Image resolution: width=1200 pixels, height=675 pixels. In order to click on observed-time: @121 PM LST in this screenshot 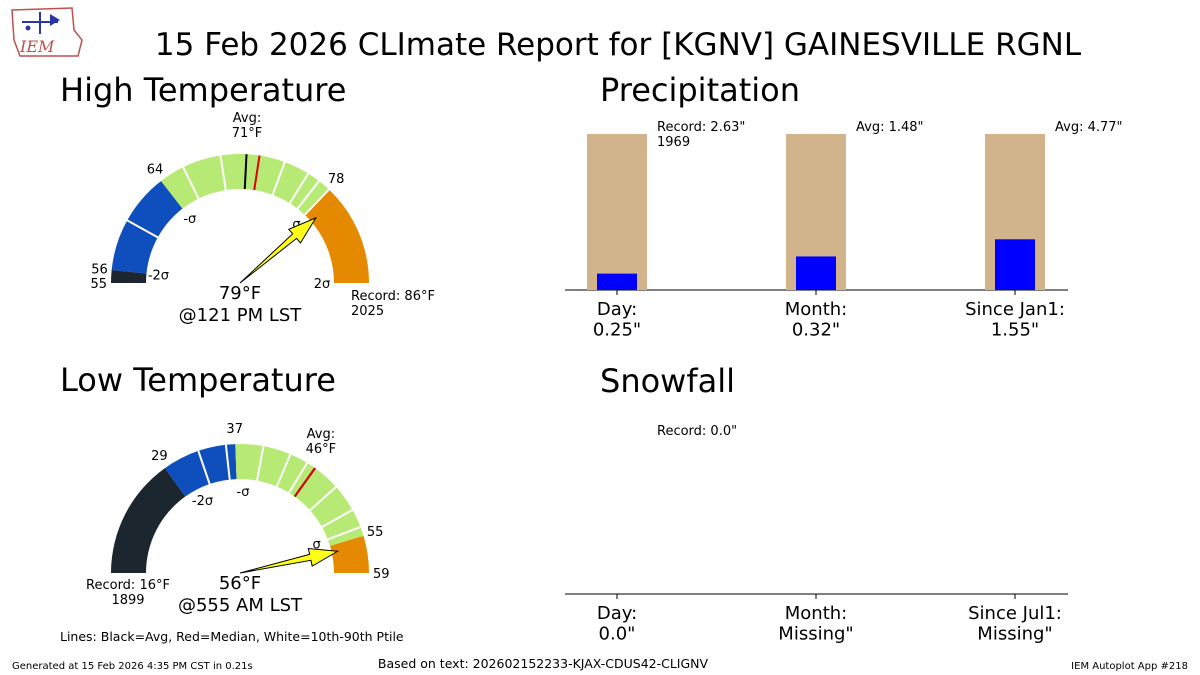, I will do `click(241, 315)`.